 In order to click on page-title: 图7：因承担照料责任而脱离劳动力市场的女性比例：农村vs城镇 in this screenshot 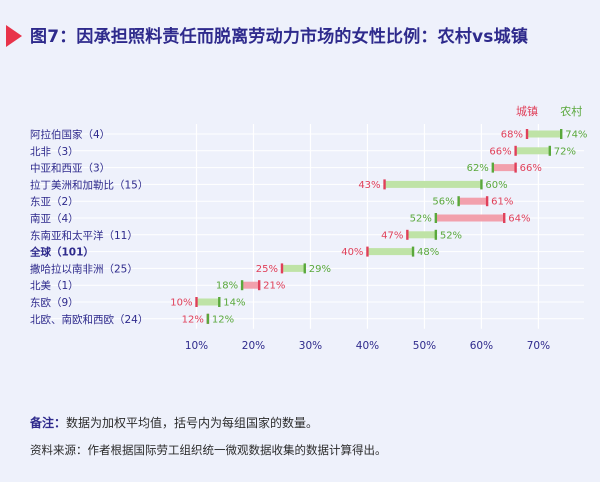, I will do `click(279, 37)`.